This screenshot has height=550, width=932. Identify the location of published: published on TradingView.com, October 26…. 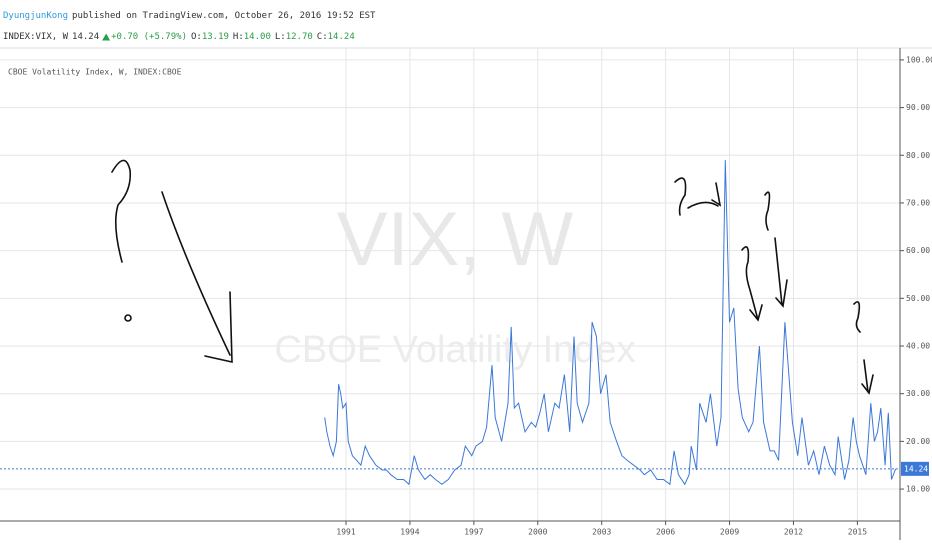
(224, 16).